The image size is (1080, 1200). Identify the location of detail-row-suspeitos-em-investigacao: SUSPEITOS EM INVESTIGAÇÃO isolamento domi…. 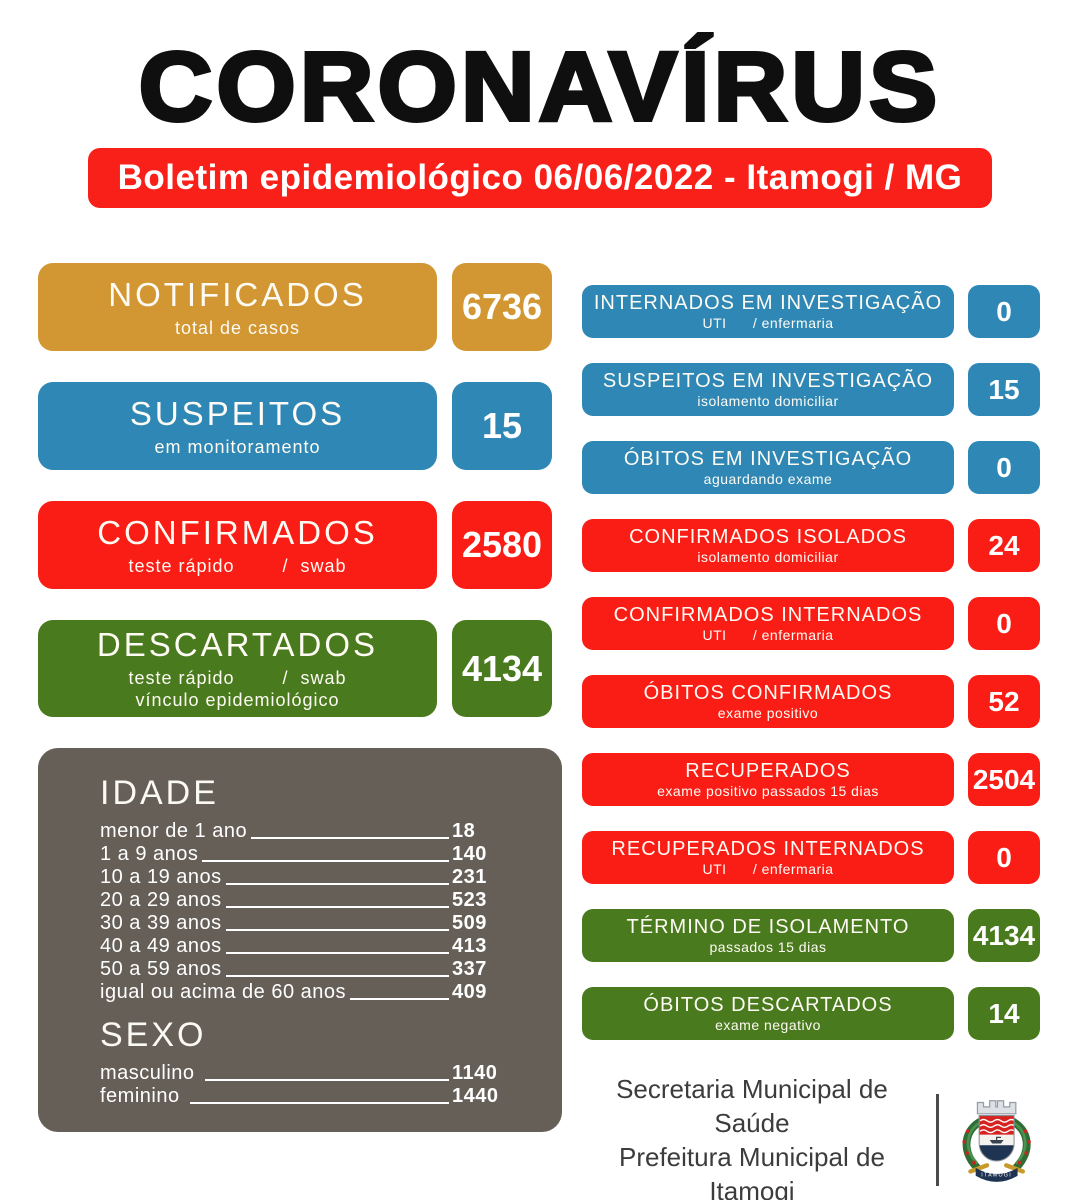
(811, 389).